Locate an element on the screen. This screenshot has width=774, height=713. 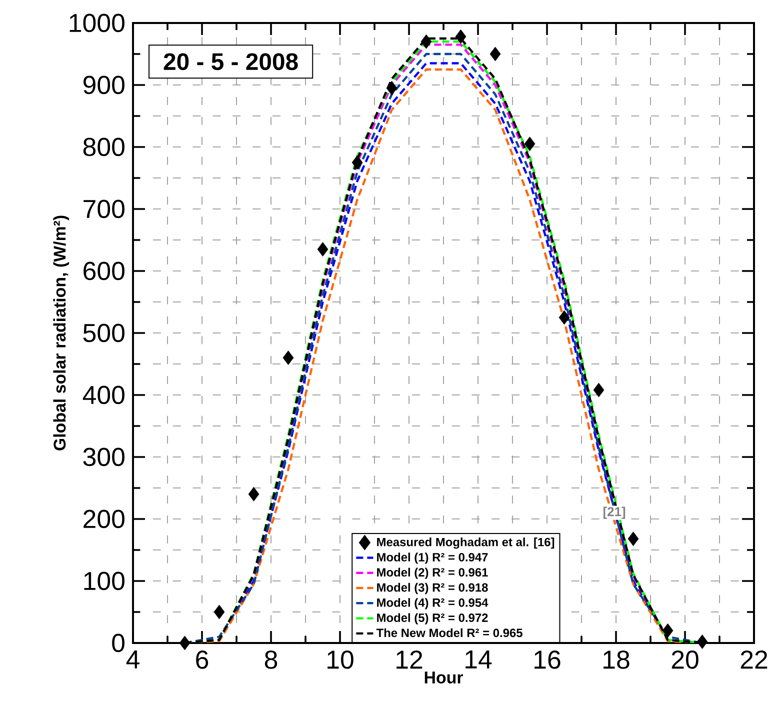
x-axis-title: Hour is located at coordinates (444, 678).